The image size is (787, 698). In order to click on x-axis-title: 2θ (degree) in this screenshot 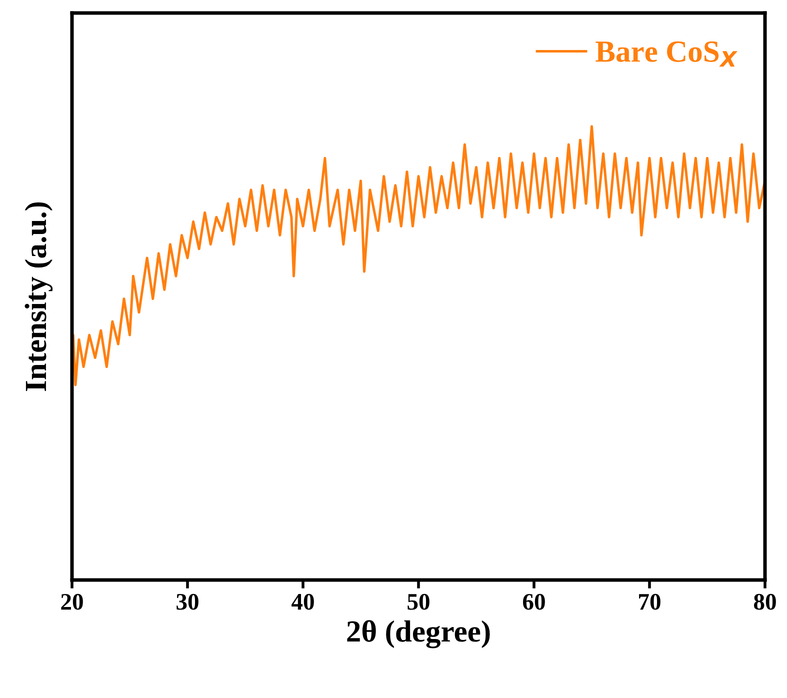, I will do `click(418, 634)`.